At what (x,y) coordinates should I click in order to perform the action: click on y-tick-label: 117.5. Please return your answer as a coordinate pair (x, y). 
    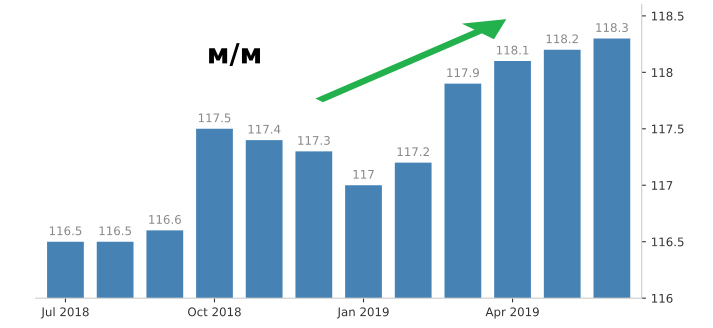
    Looking at the image, I should click on (668, 129).